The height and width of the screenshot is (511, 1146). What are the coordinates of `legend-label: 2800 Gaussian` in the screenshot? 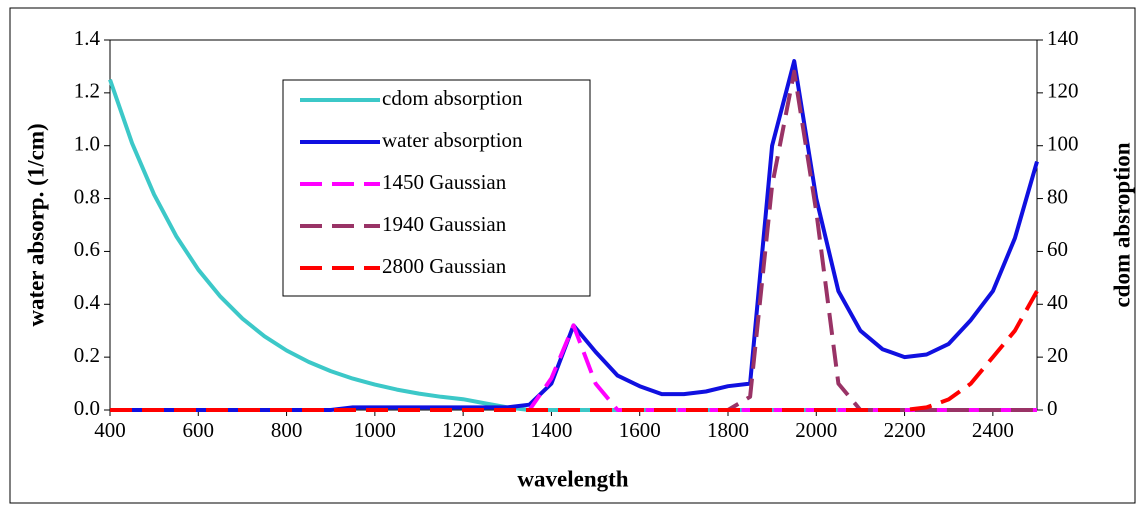 It's located at (444, 266).